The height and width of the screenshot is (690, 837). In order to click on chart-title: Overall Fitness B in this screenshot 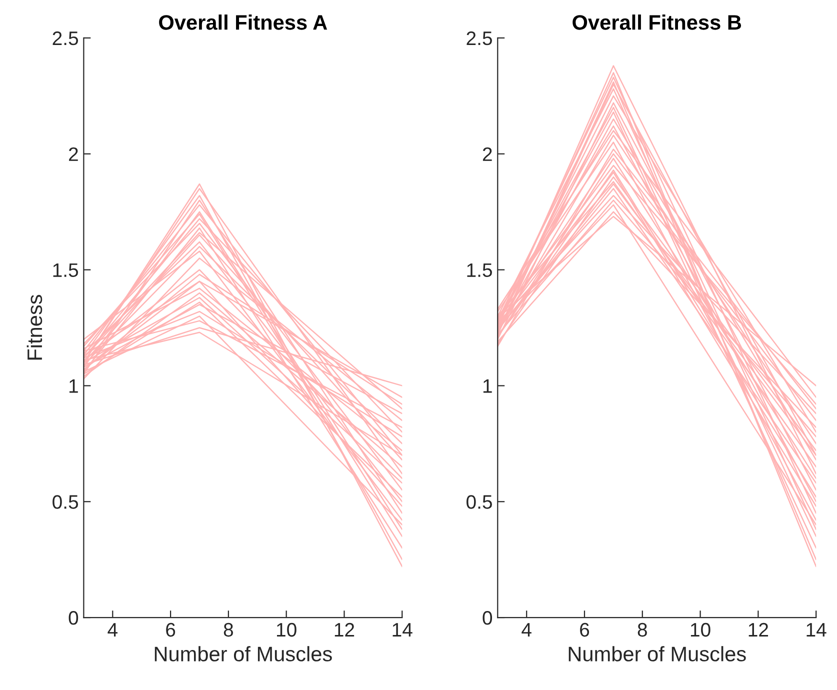, I will do `click(657, 22)`.